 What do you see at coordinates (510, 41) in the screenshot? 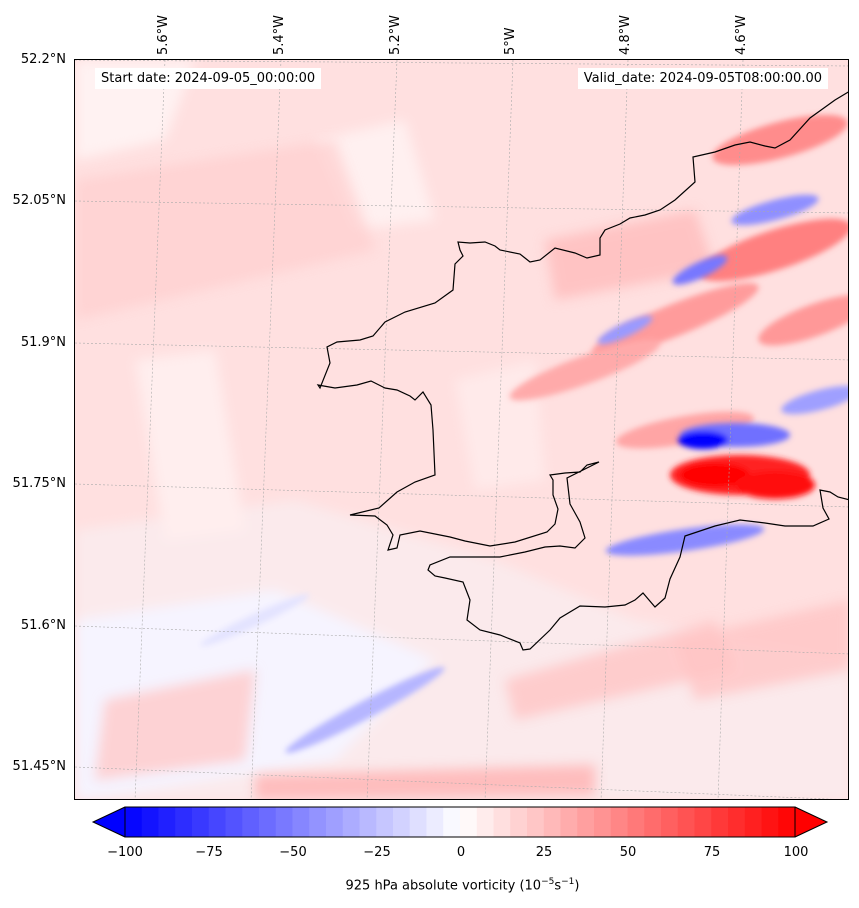
I see `lon-tick-label: 5°W` at bounding box center [510, 41].